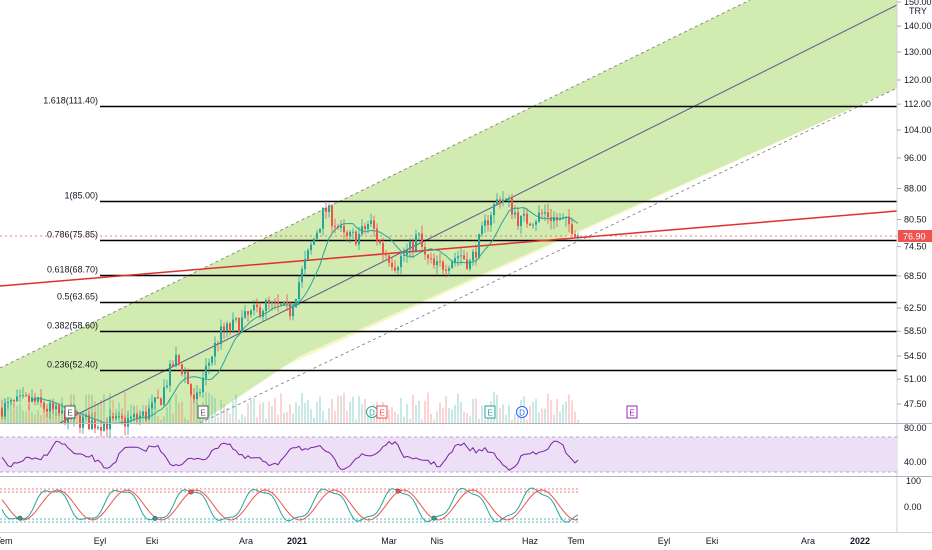 The image size is (932, 550). I want to click on trend-line, so click(449, 248).